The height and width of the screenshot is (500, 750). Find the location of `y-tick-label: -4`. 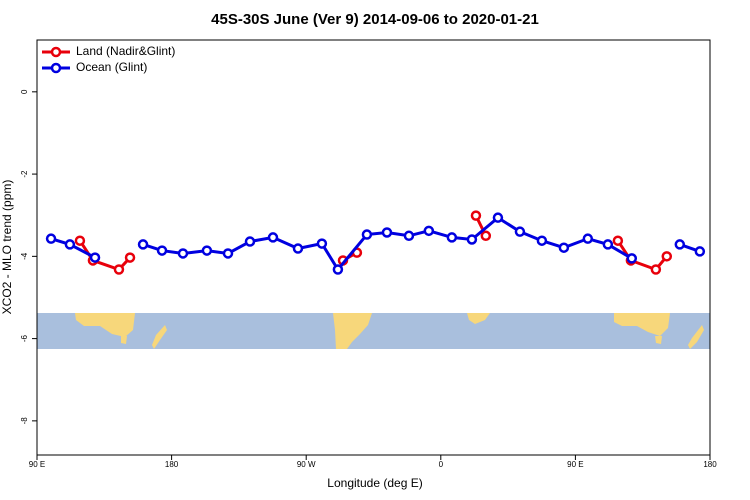

y-tick-label: -4 is located at coordinates (24, 256).